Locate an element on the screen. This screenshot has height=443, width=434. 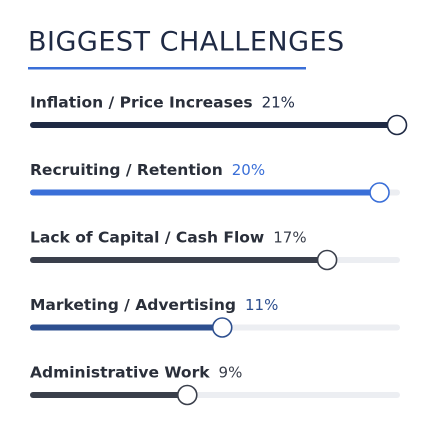
title-underline is located at coordinates (167, 68).